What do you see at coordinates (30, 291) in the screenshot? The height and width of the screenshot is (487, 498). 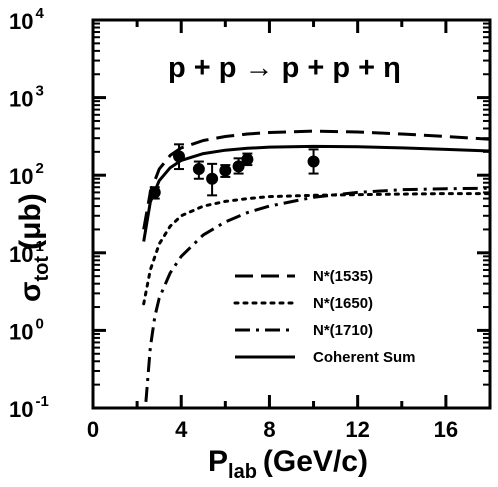 I see `y-axis-label-main: σ` at bounding box center [30, 291].